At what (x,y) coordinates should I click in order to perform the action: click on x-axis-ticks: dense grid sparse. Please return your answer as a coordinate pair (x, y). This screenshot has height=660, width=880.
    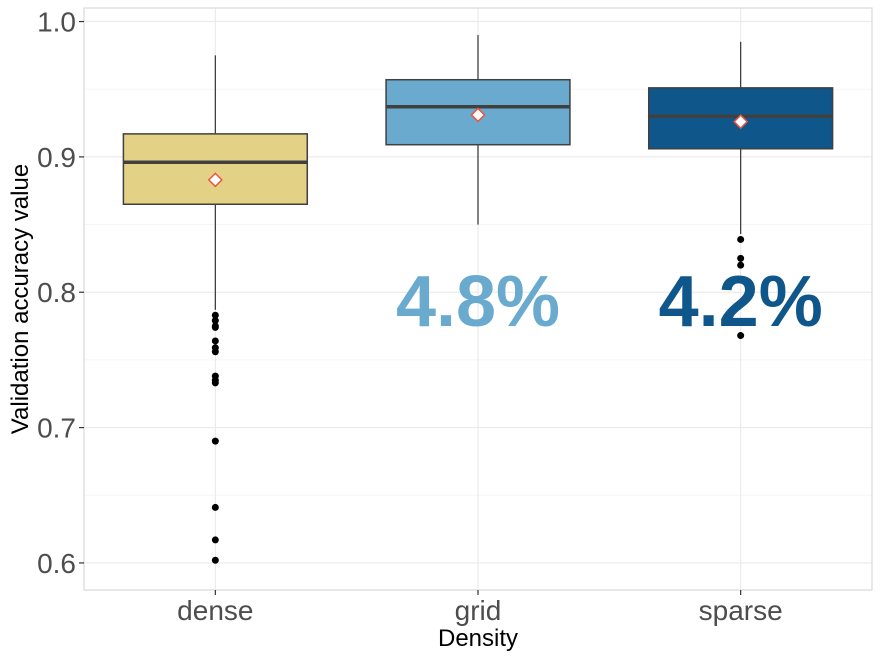
    Looking at the image, I should click on (480, 608).